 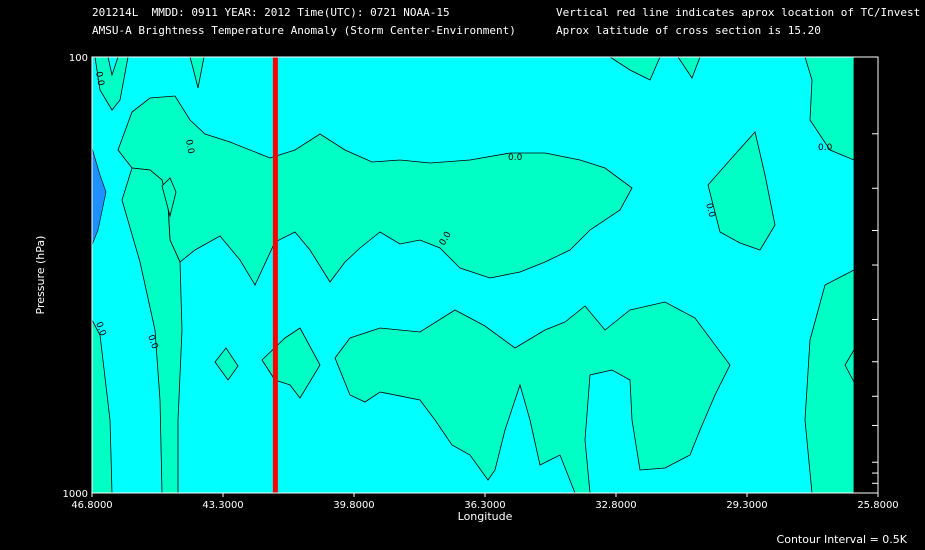 What do you see at coordinates (485, 516) in the screenshot?
I see `x-axis-title: Longitude` at bounding box center [485, 516].